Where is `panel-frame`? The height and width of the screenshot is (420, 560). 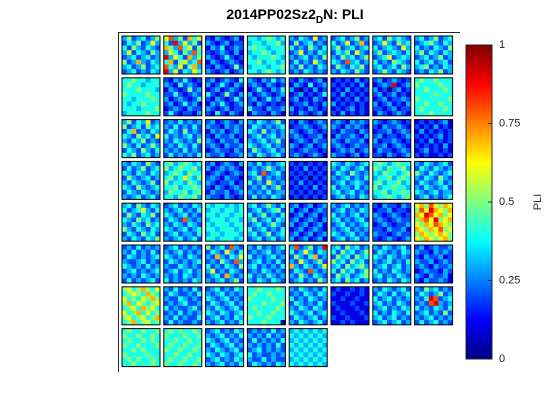 panel-frame is located at coordinates (141, 264).